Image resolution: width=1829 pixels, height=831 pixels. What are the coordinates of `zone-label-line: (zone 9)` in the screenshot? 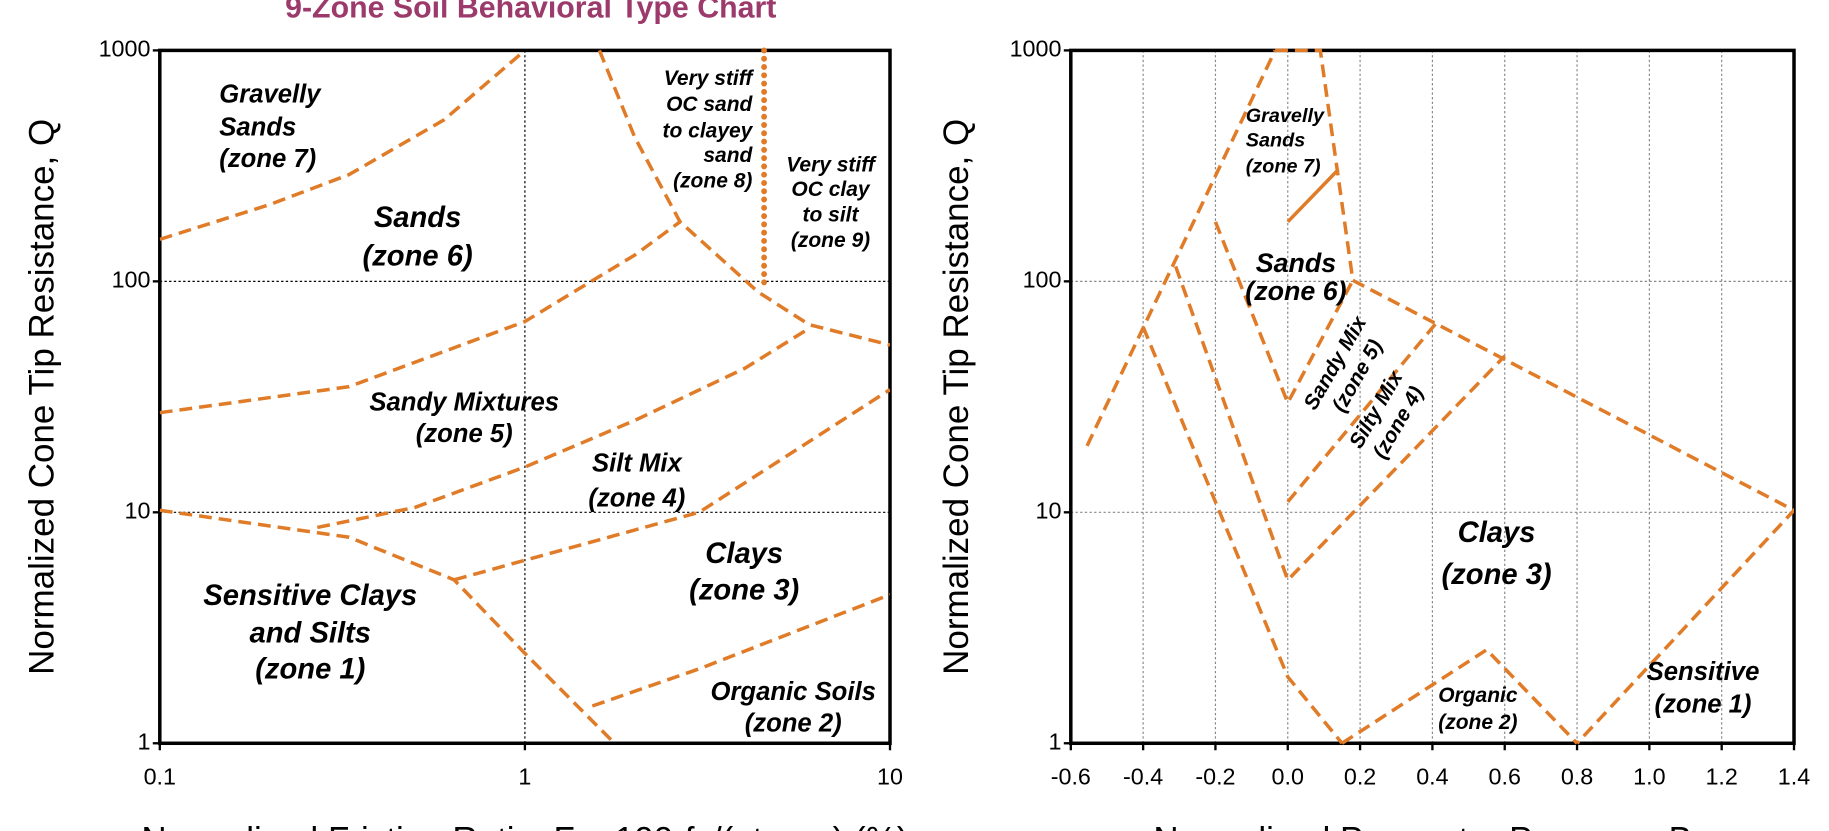 It's located at (830, 240).